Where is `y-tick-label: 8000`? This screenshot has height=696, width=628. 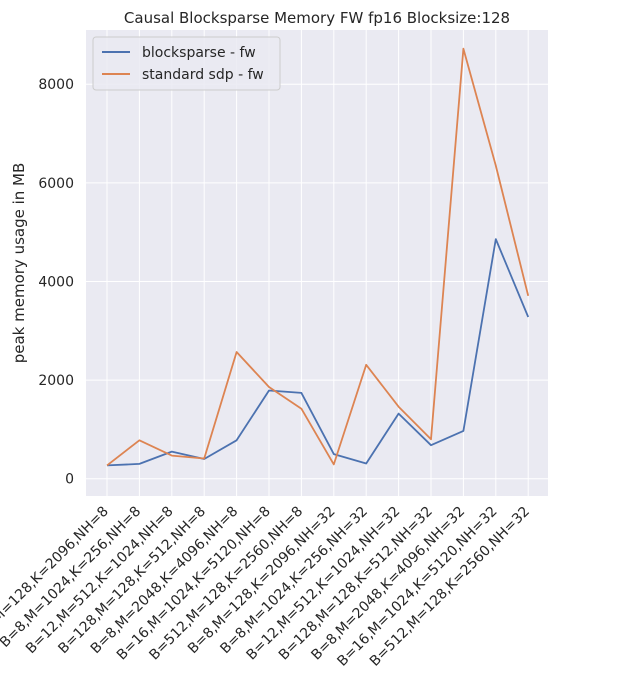 y-tick-label: 8000 is located at coordinates (56, 85).